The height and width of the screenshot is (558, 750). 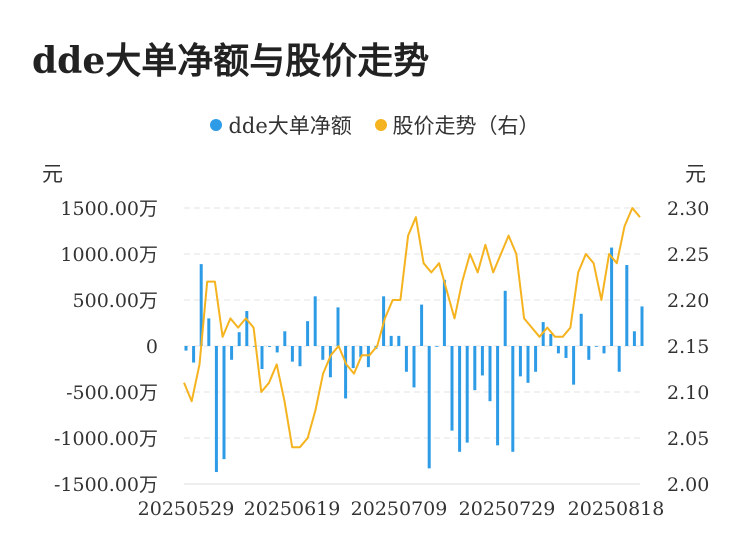 What do you see at coordinates (292, 509) in the screenshot?
I see `x-tick-label: 20250619` at bounding box center [292, 509].